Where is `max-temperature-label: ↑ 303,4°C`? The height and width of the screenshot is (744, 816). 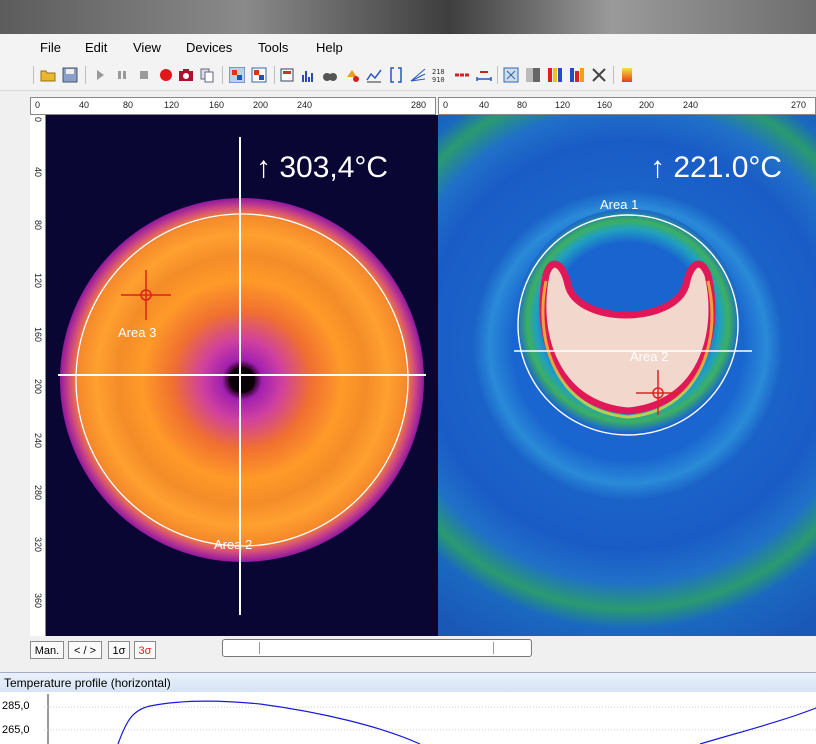
max-temperature-label: ↑ 303,4°C is located at coordinates (322, 167).